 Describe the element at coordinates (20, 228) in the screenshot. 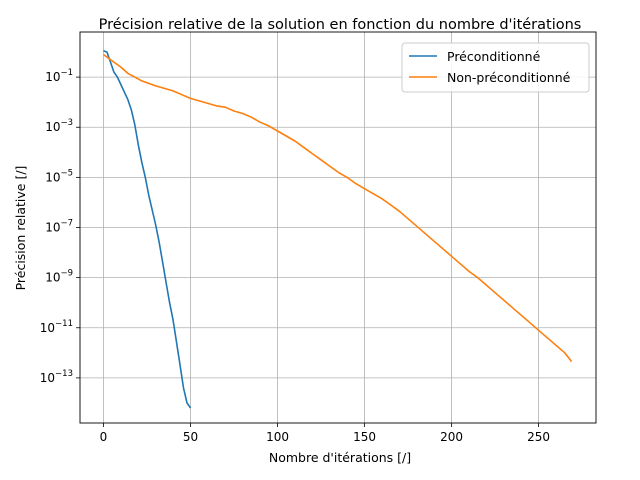

I see `y-axis-label: Précision relative [/]` at that location.